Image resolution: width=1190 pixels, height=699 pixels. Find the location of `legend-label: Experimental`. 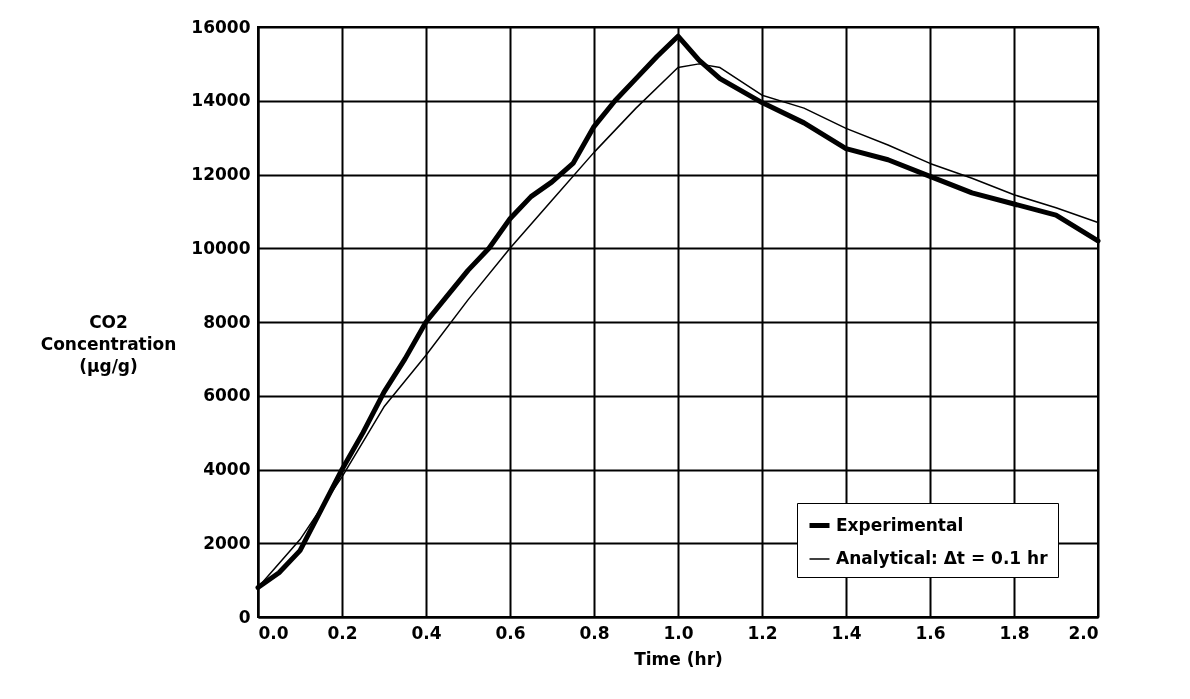

legend-label: Experimental is located at coordinates (900, 524).